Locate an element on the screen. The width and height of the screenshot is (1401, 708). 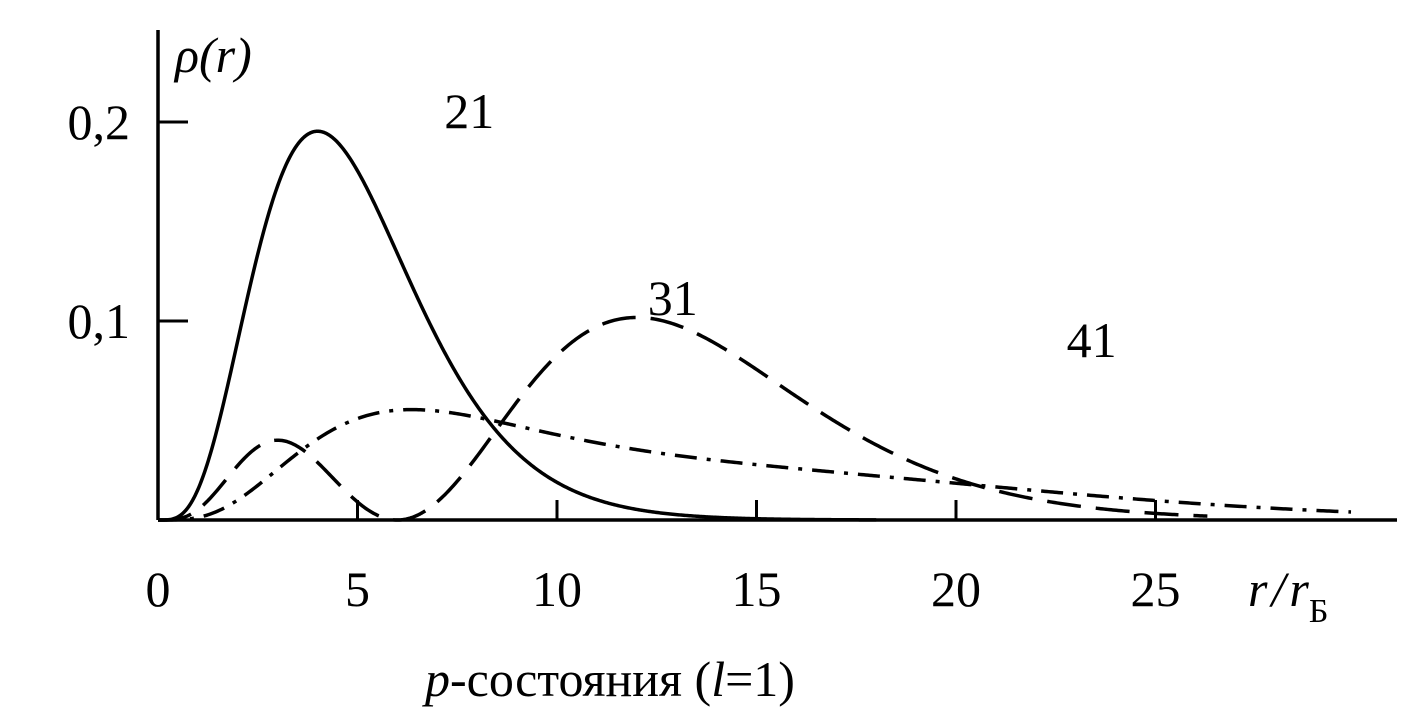
x-axis-label-sub: Б is located at coordinates (1319, 611).